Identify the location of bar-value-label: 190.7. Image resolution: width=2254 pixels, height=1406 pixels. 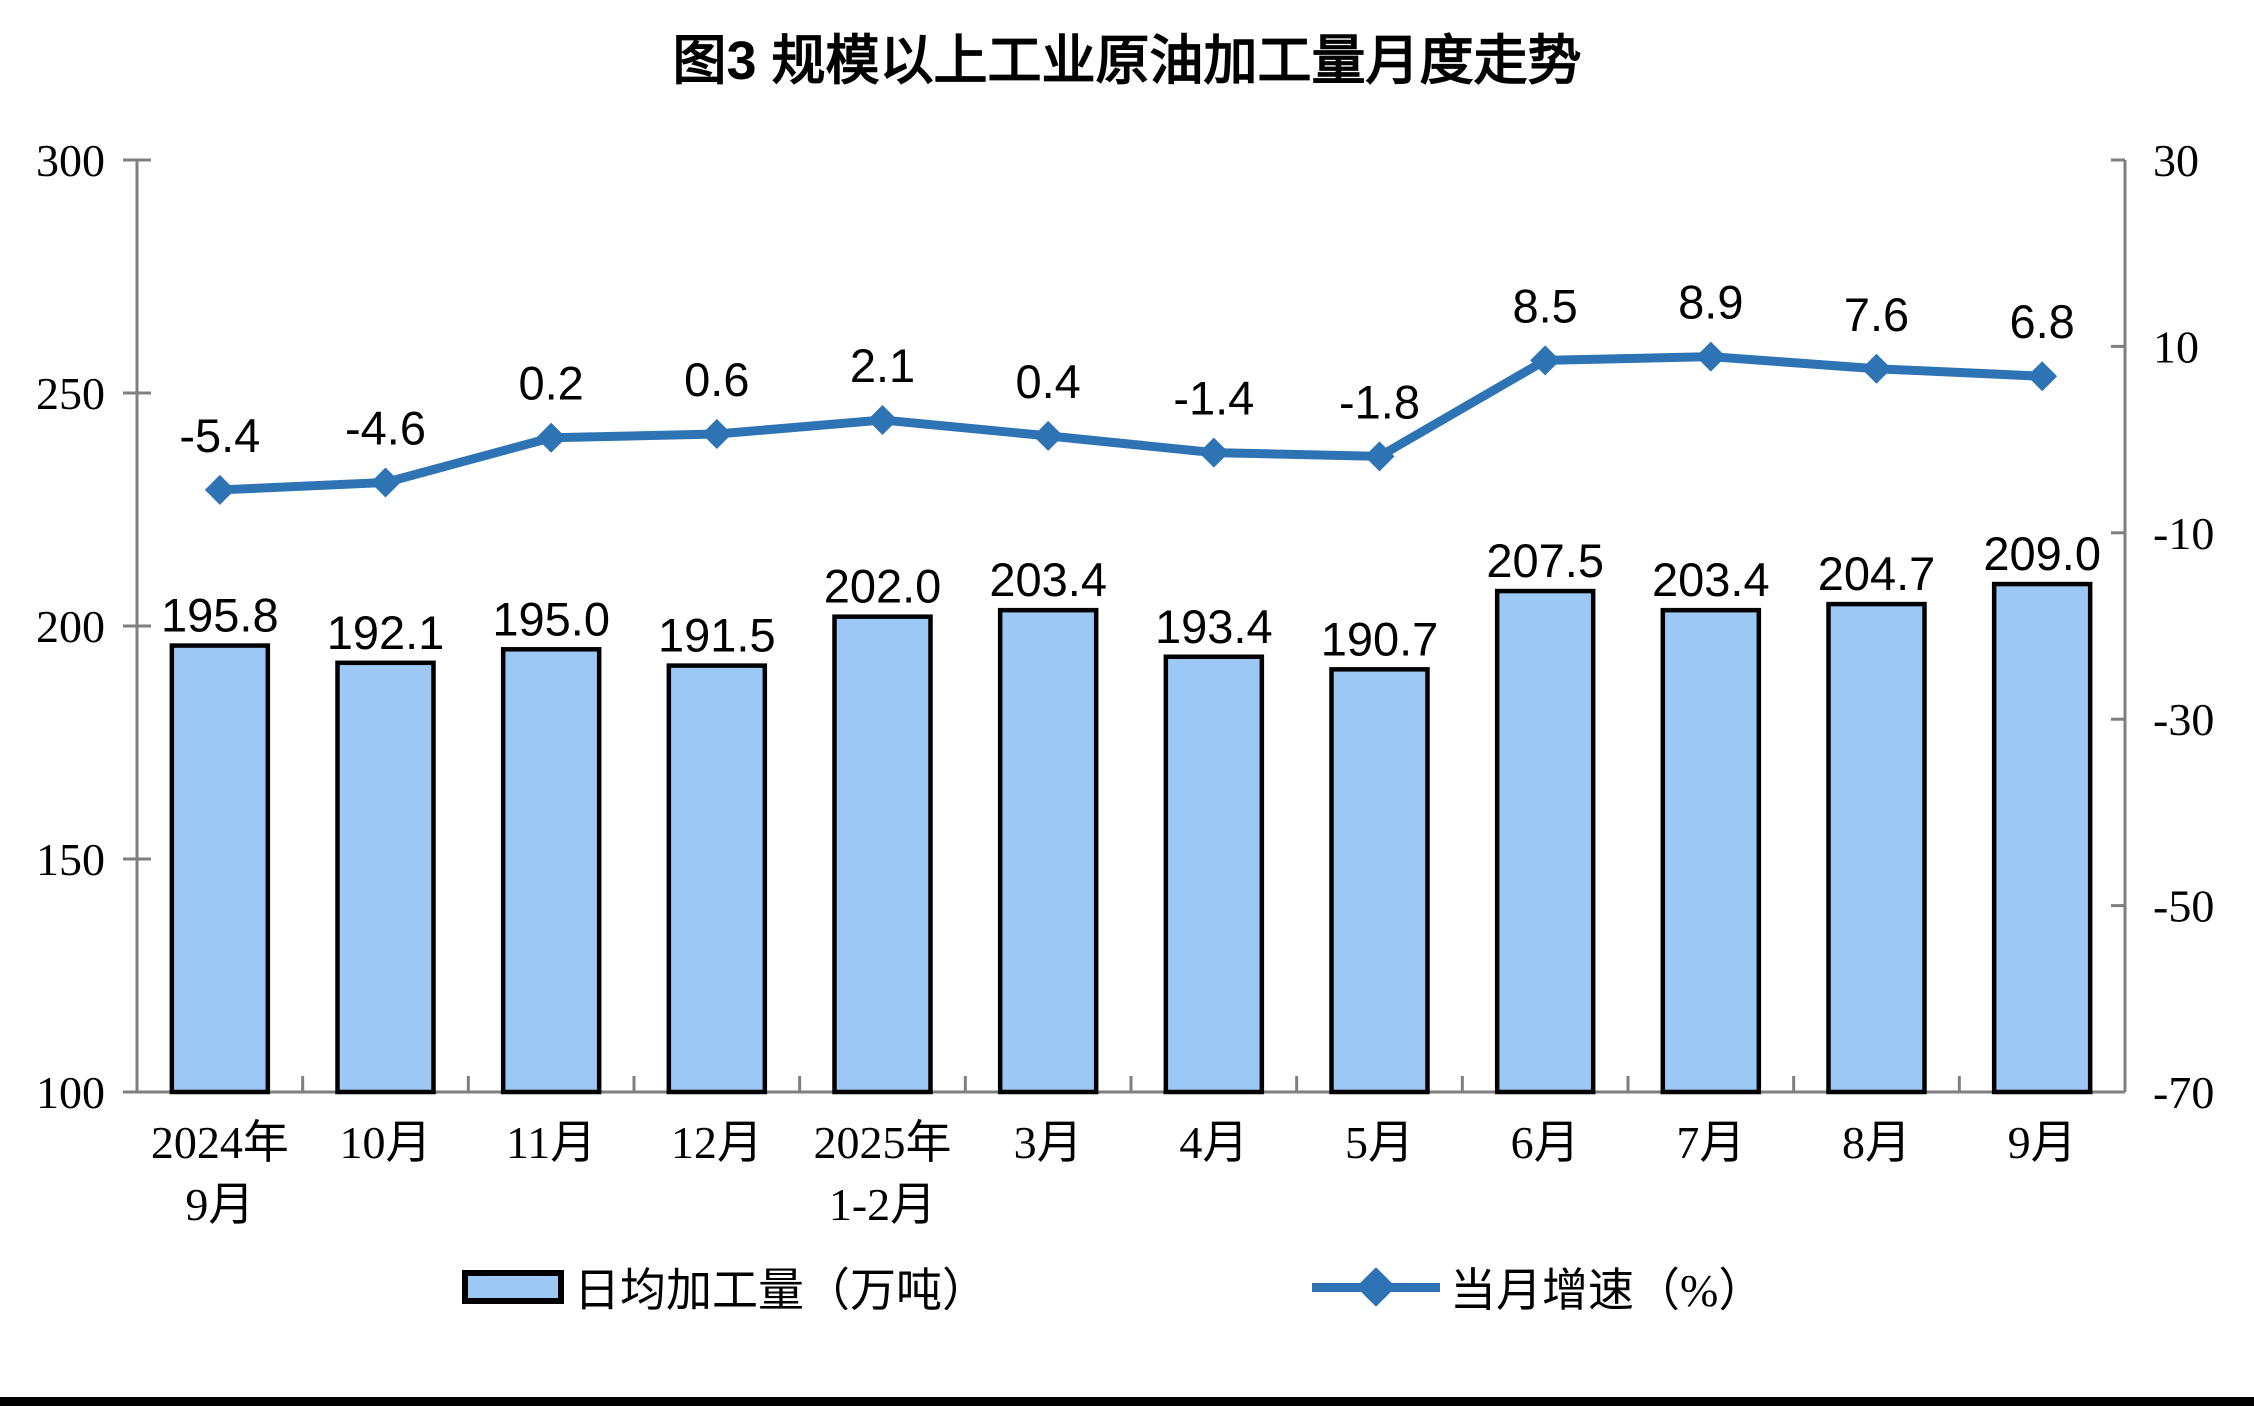
(1380, 638).